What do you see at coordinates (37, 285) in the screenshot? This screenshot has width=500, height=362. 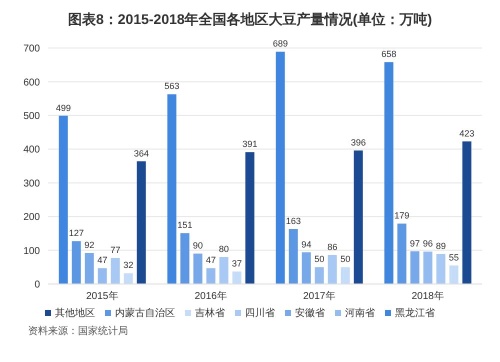 I see `y-tick-label: 0` at bounding box center [37, 285].